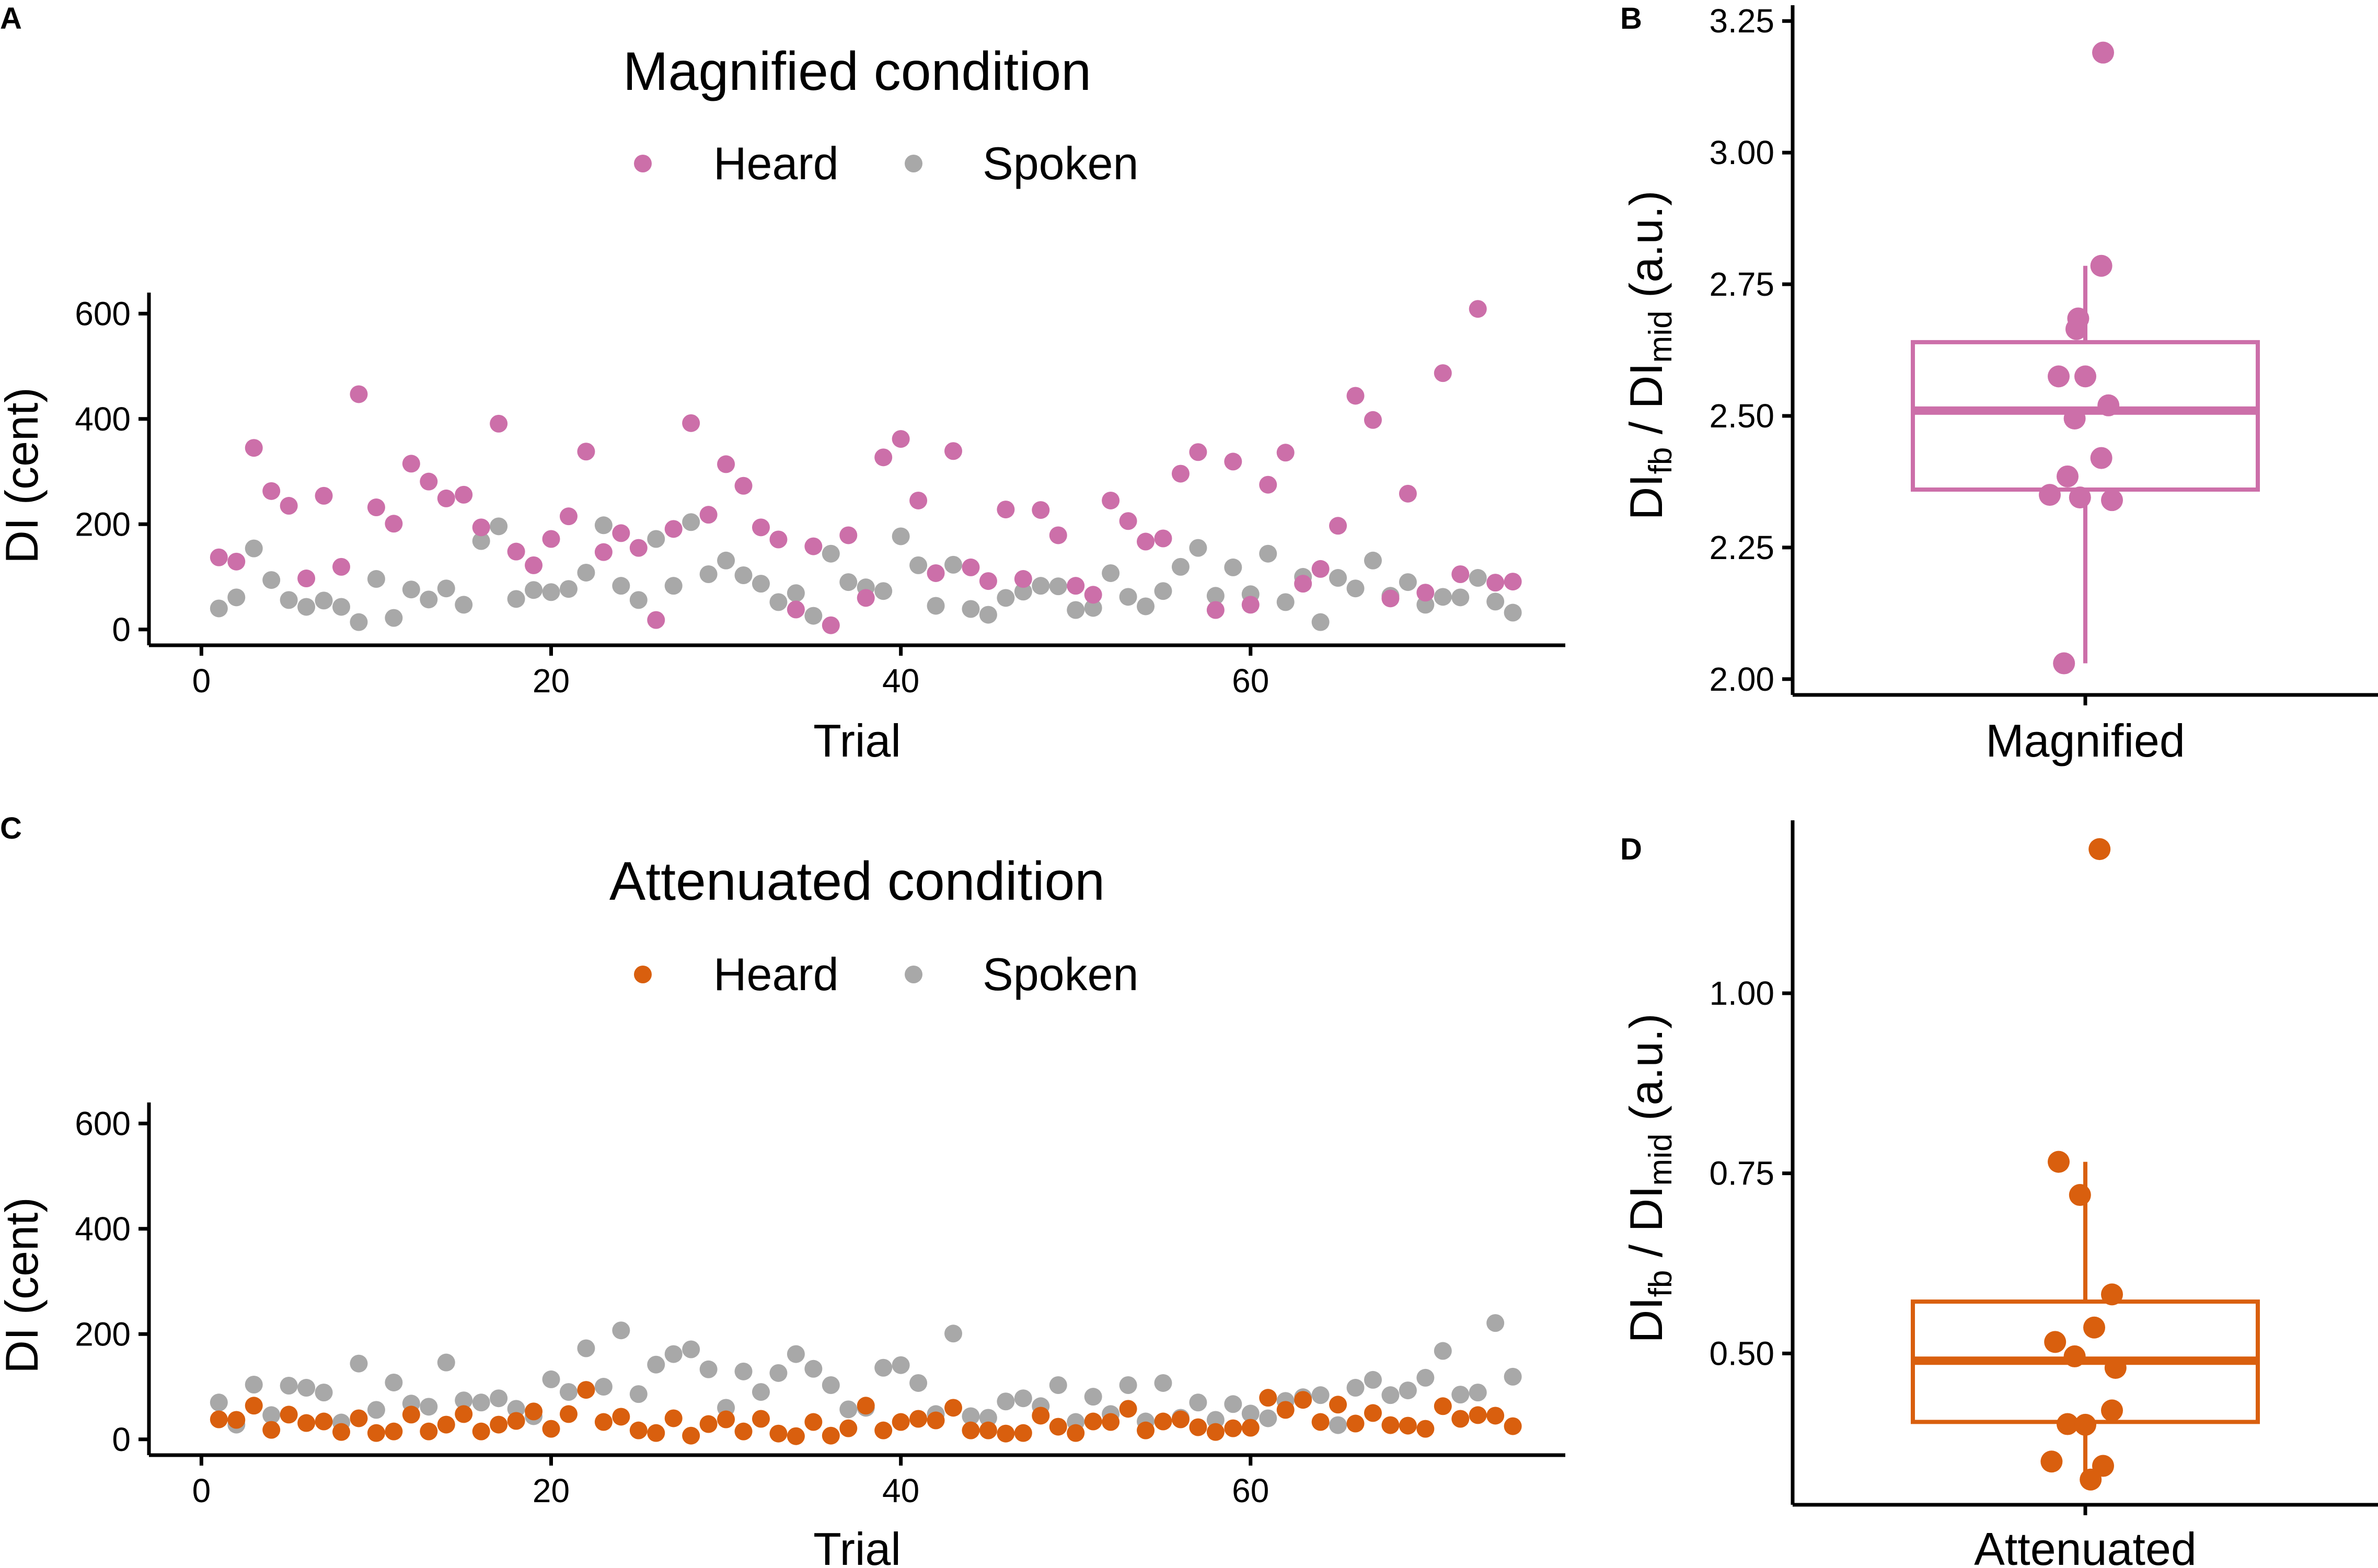 This screenshot has width=2378, height=1568. What do you see at coordinates (103, 524) in the screenshot?
I see `y-tick-label: 200` at bounding box center [103, 524].